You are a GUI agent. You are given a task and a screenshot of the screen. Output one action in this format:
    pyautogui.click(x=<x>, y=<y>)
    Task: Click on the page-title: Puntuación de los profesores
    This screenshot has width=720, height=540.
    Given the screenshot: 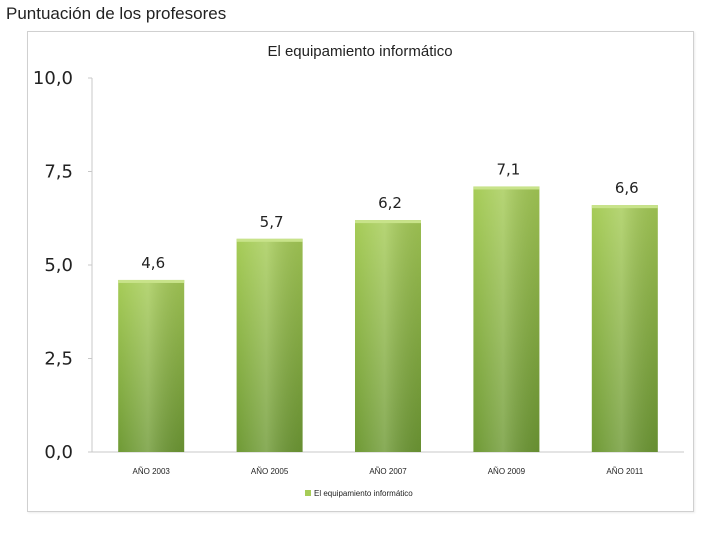 What is the action you would take?
    pyautogui.click(x=116, y=13)
    